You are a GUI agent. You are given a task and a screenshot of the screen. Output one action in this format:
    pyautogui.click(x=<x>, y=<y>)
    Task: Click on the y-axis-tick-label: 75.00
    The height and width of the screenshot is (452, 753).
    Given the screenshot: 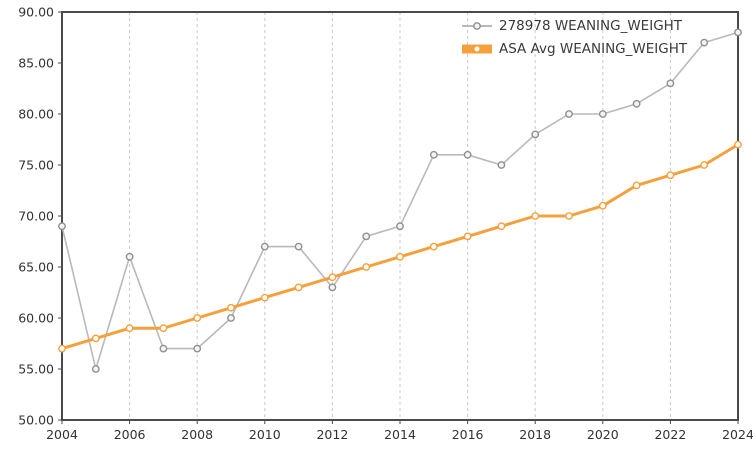 What is the action you would take?
    pyautogui.click(x=36, y=165)
    